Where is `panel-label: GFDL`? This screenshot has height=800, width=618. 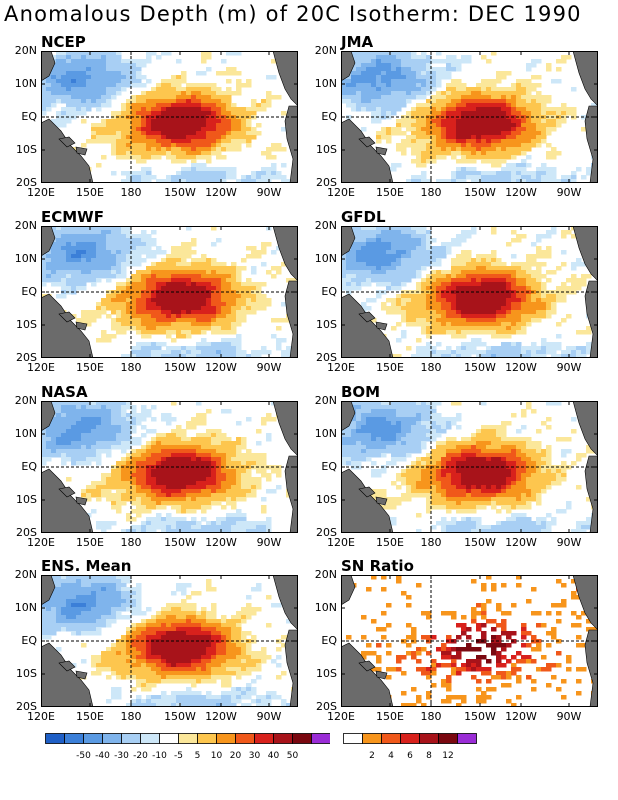
panel-label: GFDL is located at coordinates (363, 217).